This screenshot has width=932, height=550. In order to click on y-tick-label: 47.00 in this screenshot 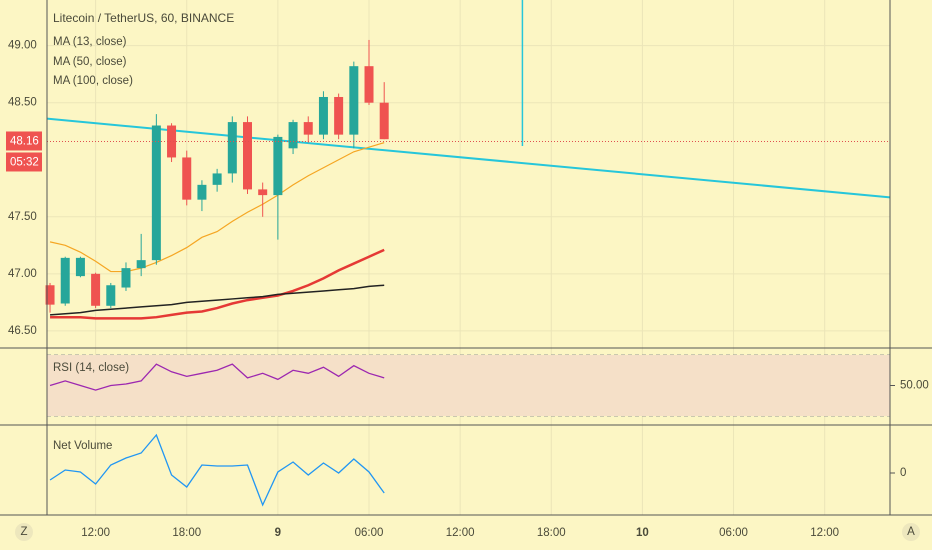, I will do `click(22, 274)`.